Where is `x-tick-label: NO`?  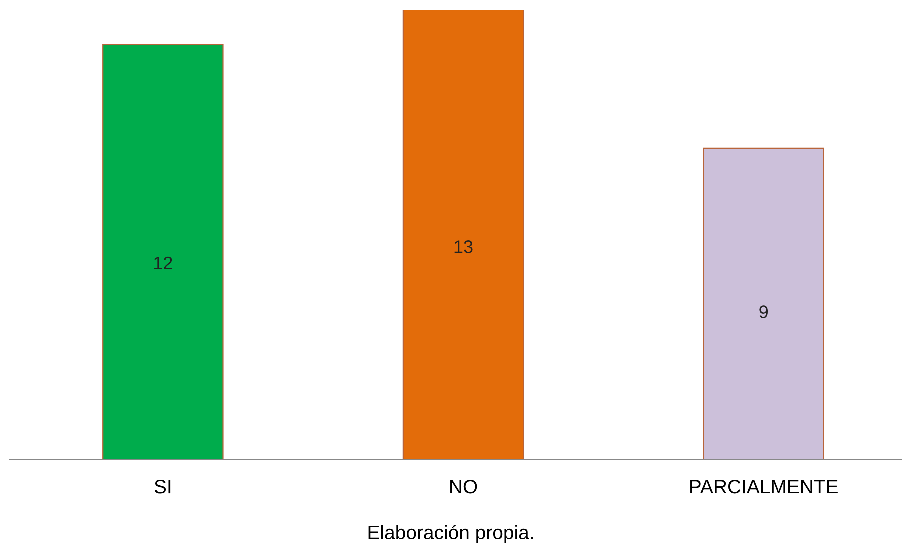
x-tick-label: NO is located at coordinates (464, 487).